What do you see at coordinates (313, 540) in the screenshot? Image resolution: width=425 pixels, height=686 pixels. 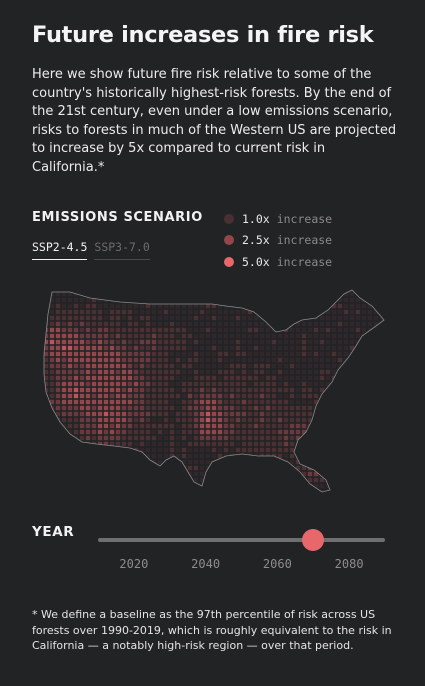 I see `year-slider-thumb` at bounding box center [313, 540].